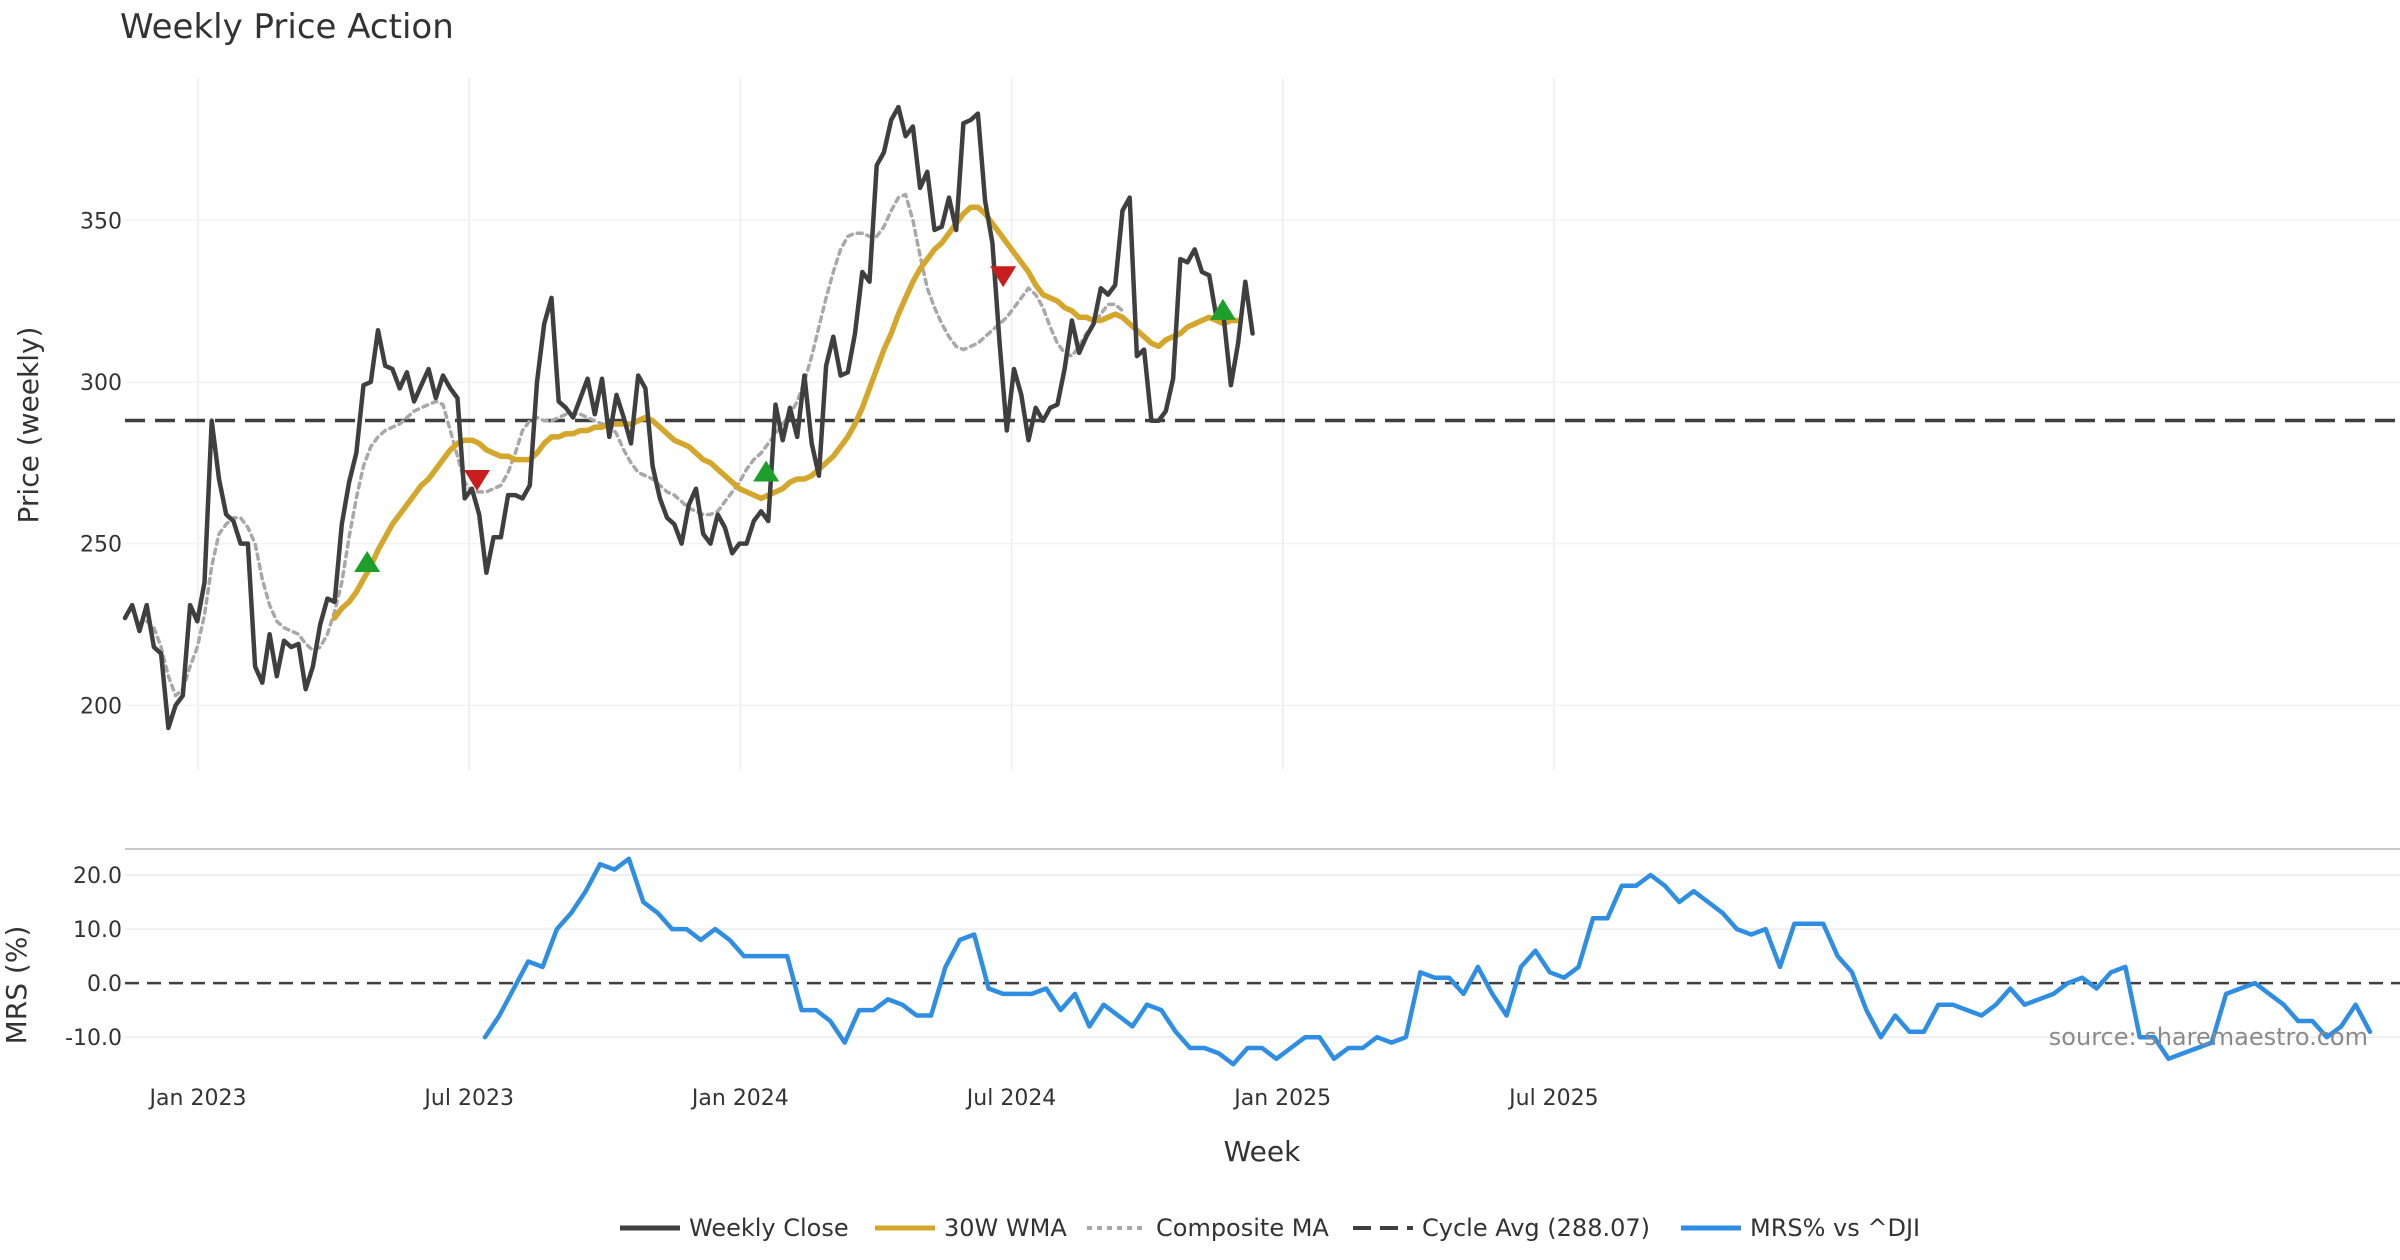 The image size is (2400, 1260). Describe the element at coordinates (97, 876) in the screenshot. I see `mrs-y-tick-label: 20.0` at that location.